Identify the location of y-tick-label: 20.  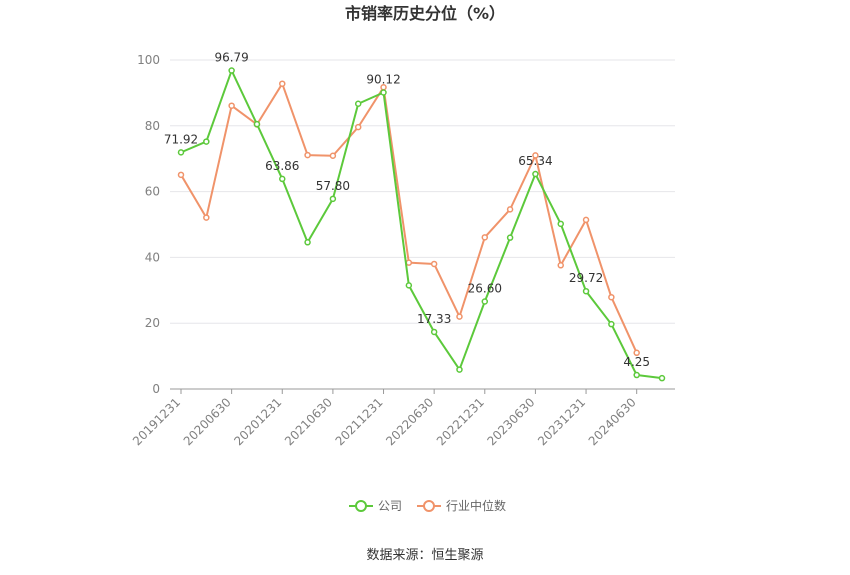
(152, 323).